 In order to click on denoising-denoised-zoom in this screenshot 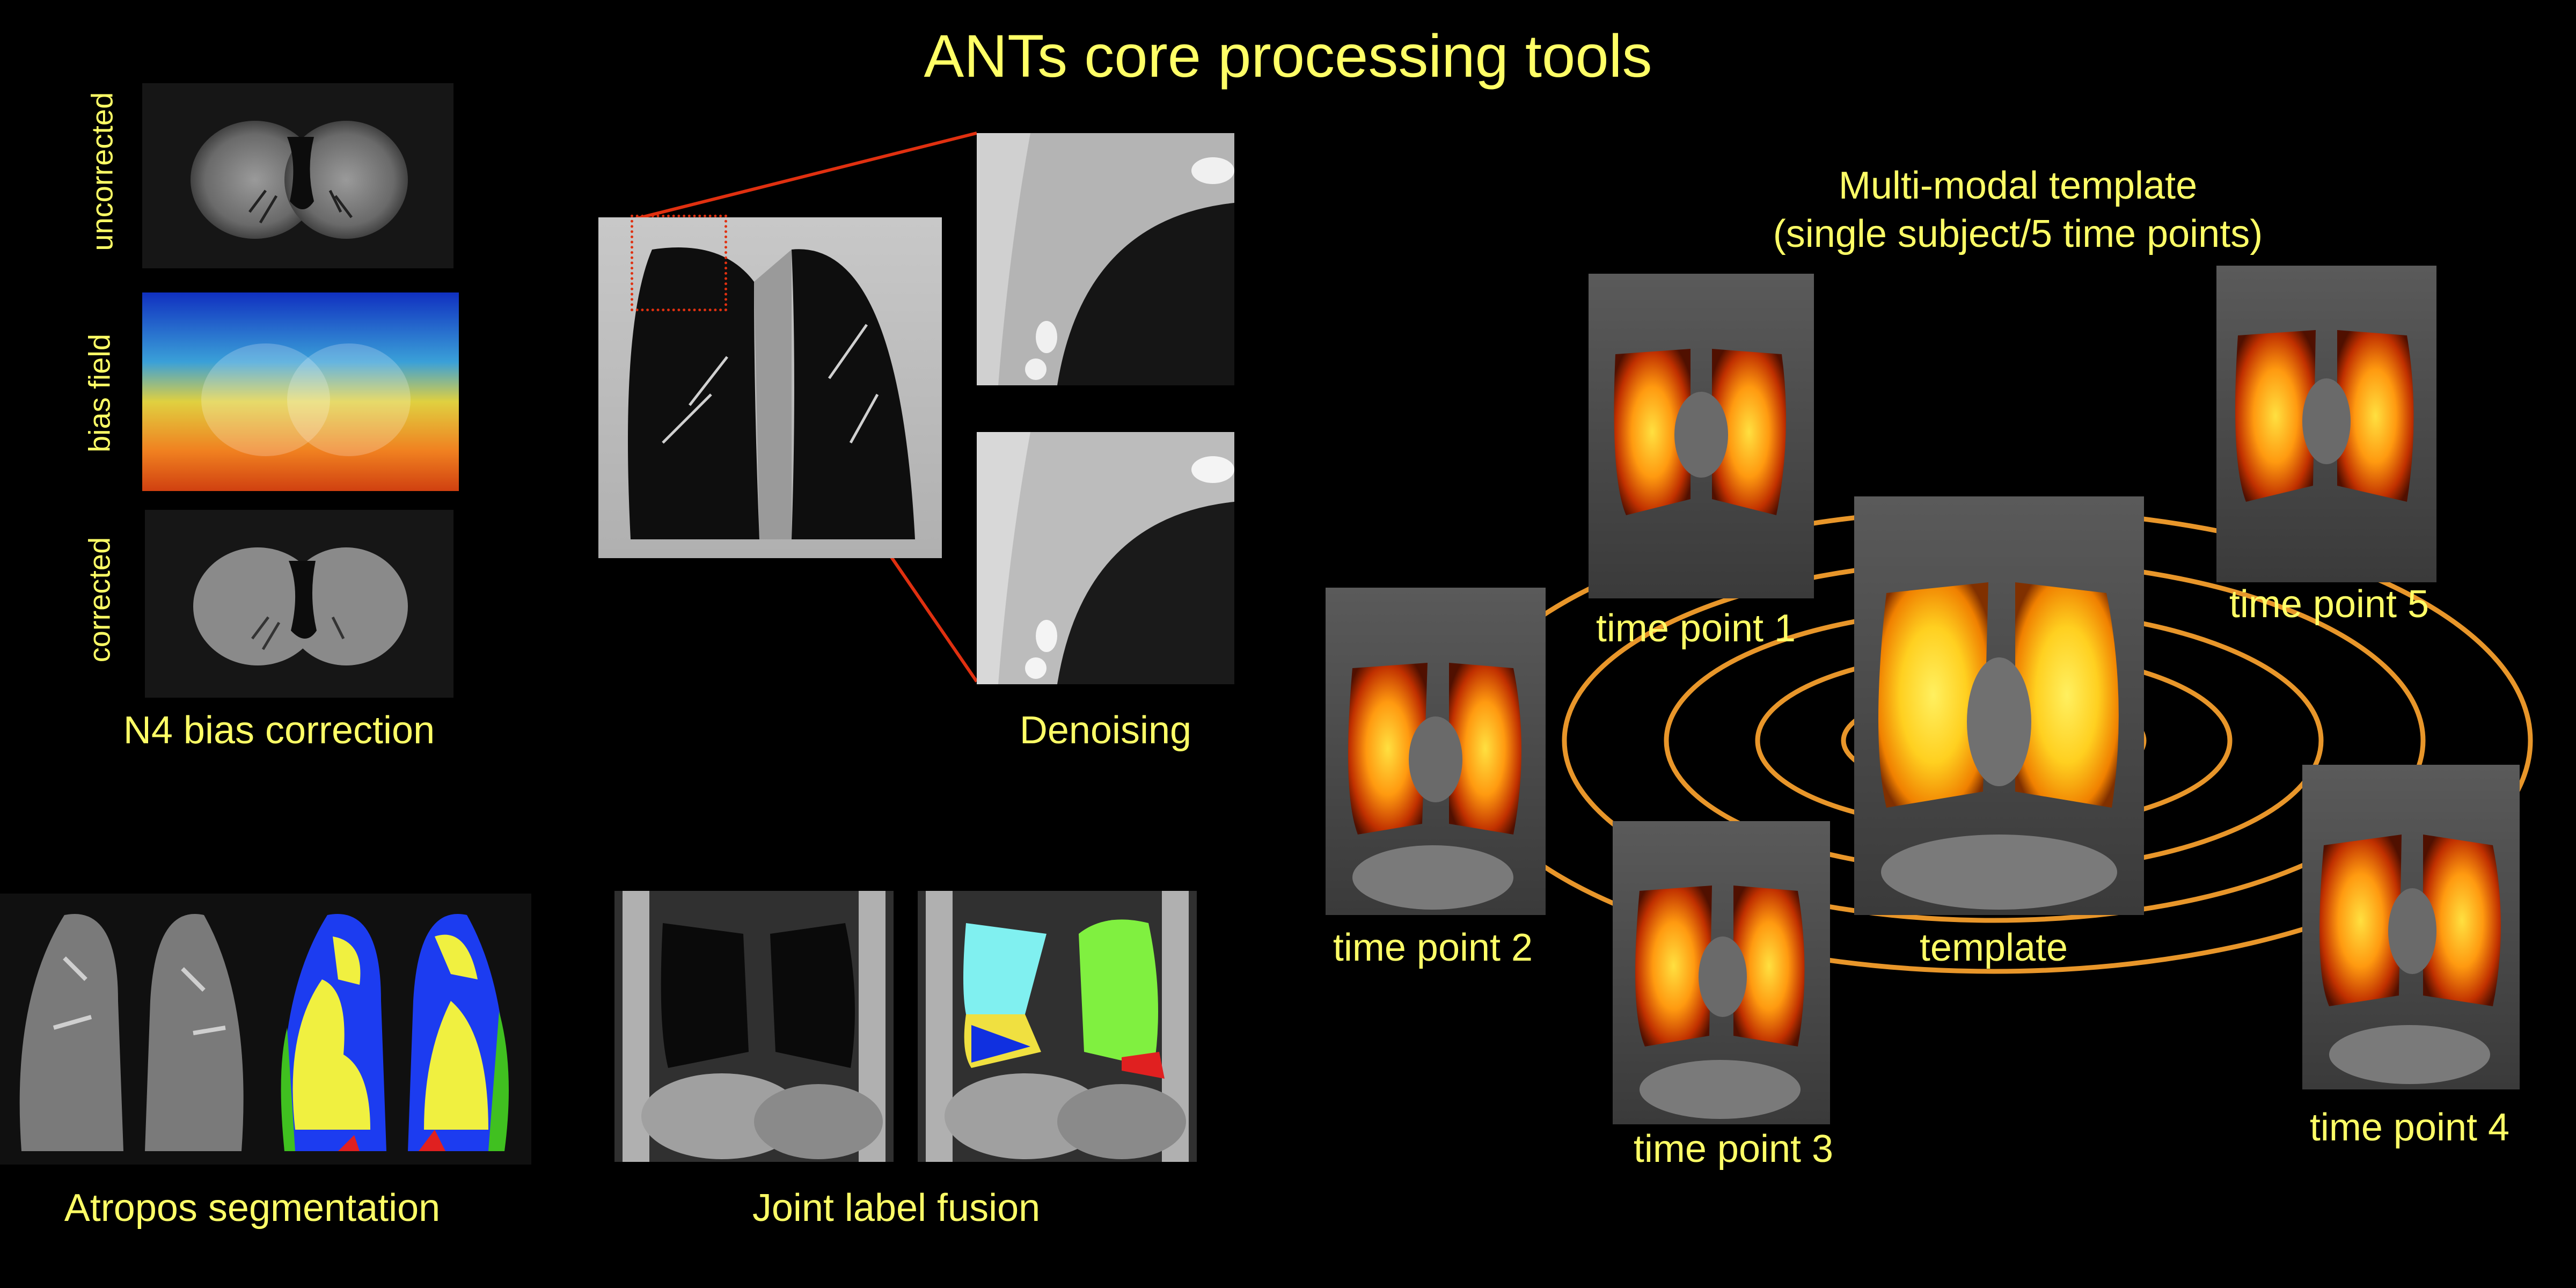, I will do `click(1105, 558)`.